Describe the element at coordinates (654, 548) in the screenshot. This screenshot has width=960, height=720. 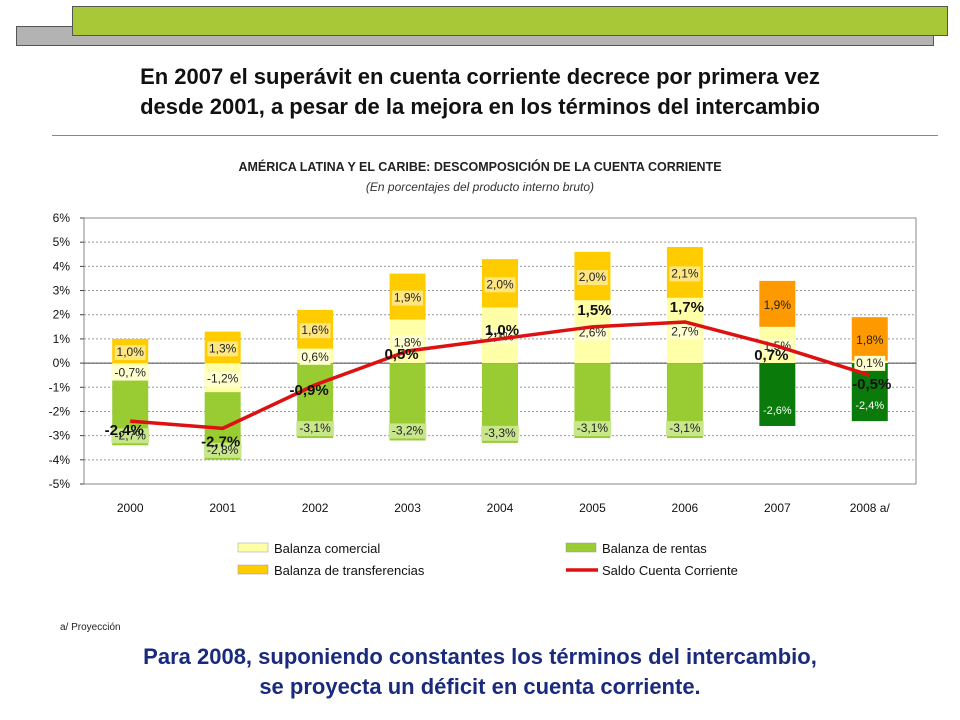
I see `legend-label: Balanza de rentas` at that location.